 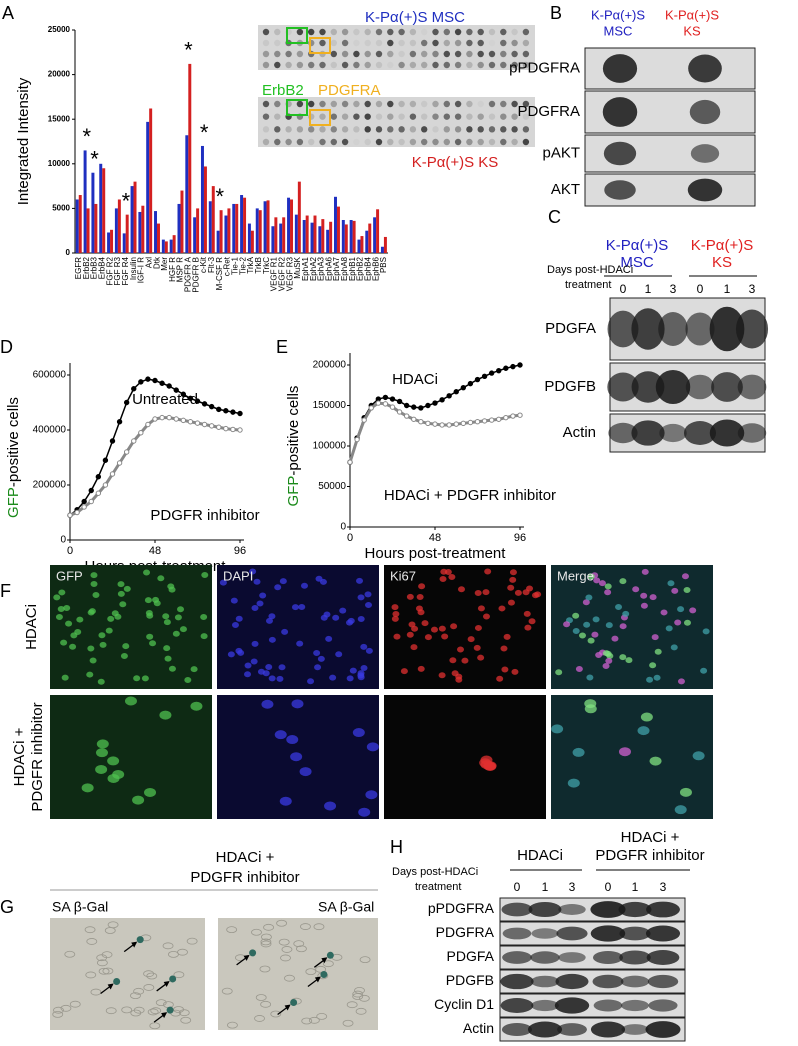 I want to click on x-tick-label: ErbB4, so click(x=101, y=267).